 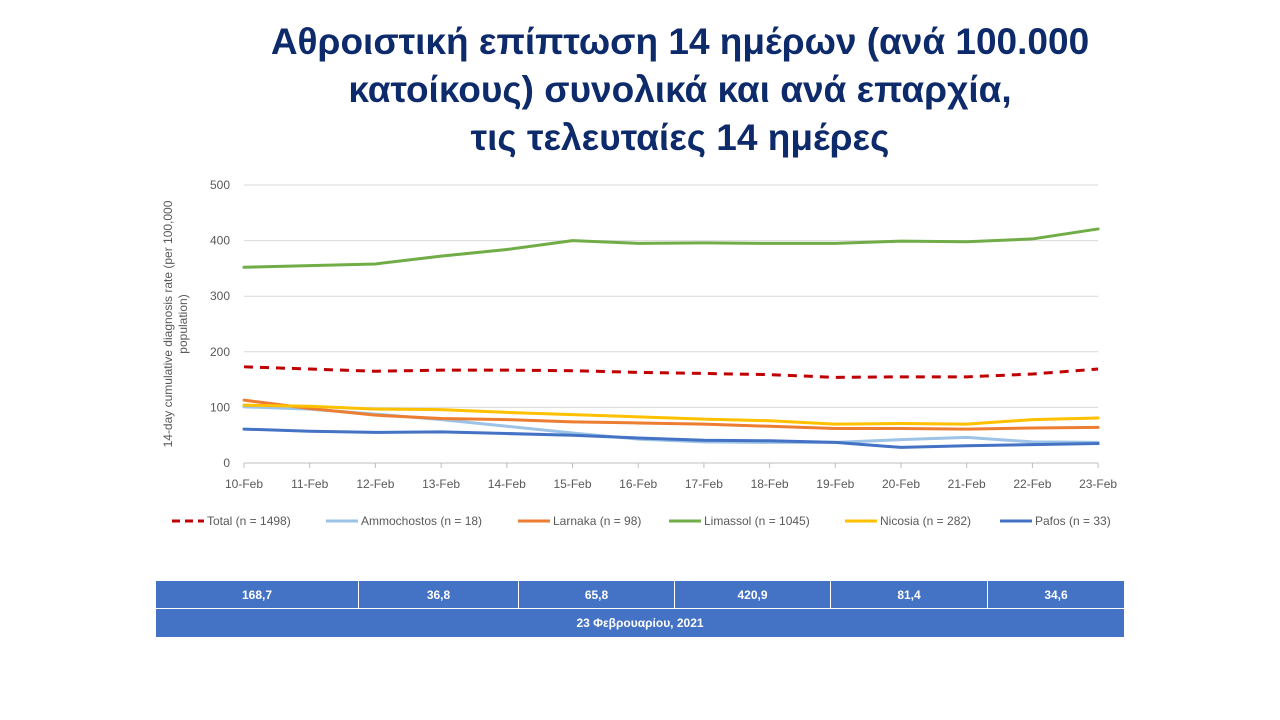 I want to click on legend-label-4: Nicosia (n = 282), so click(x=925, y=521).